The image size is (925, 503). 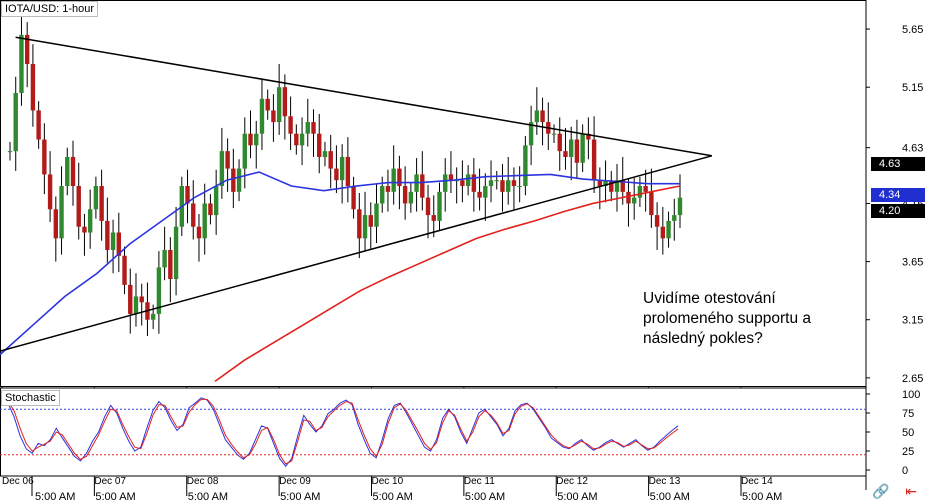 What do you see at coordinates (898, 195) in the screenshot?
I see `price-tag-ma: 4.34` at bounding box center [898, 195].